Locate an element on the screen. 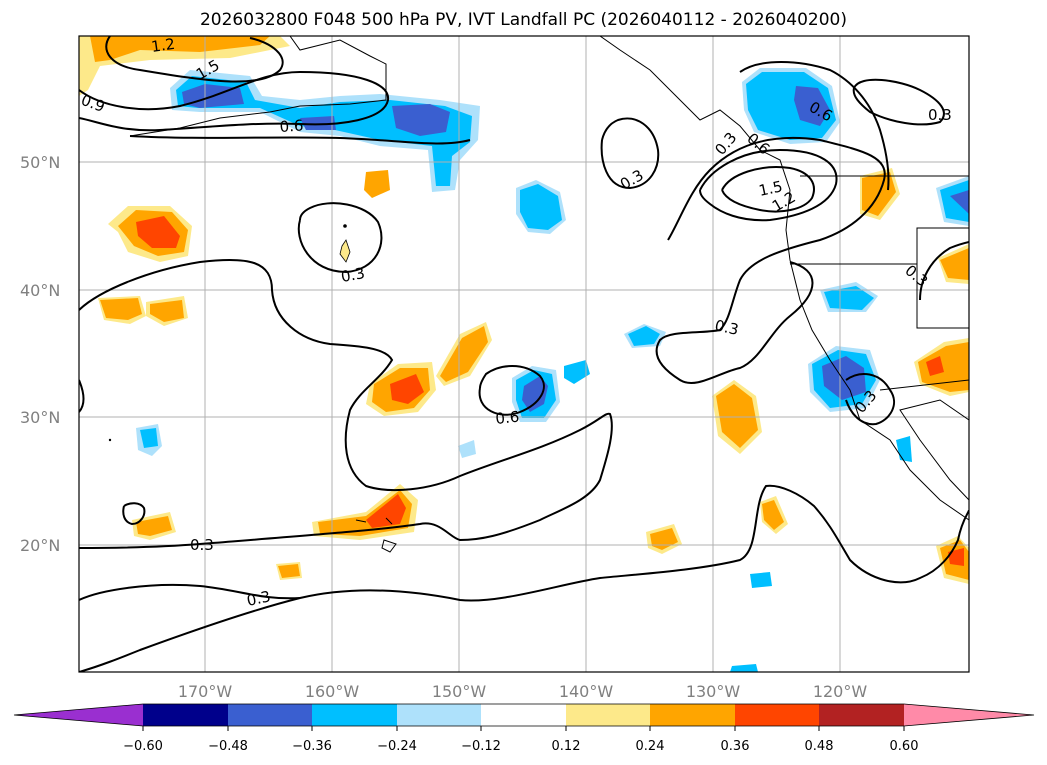  colorbar-tick-label: 0.60 is located at coordinates (904, 746).